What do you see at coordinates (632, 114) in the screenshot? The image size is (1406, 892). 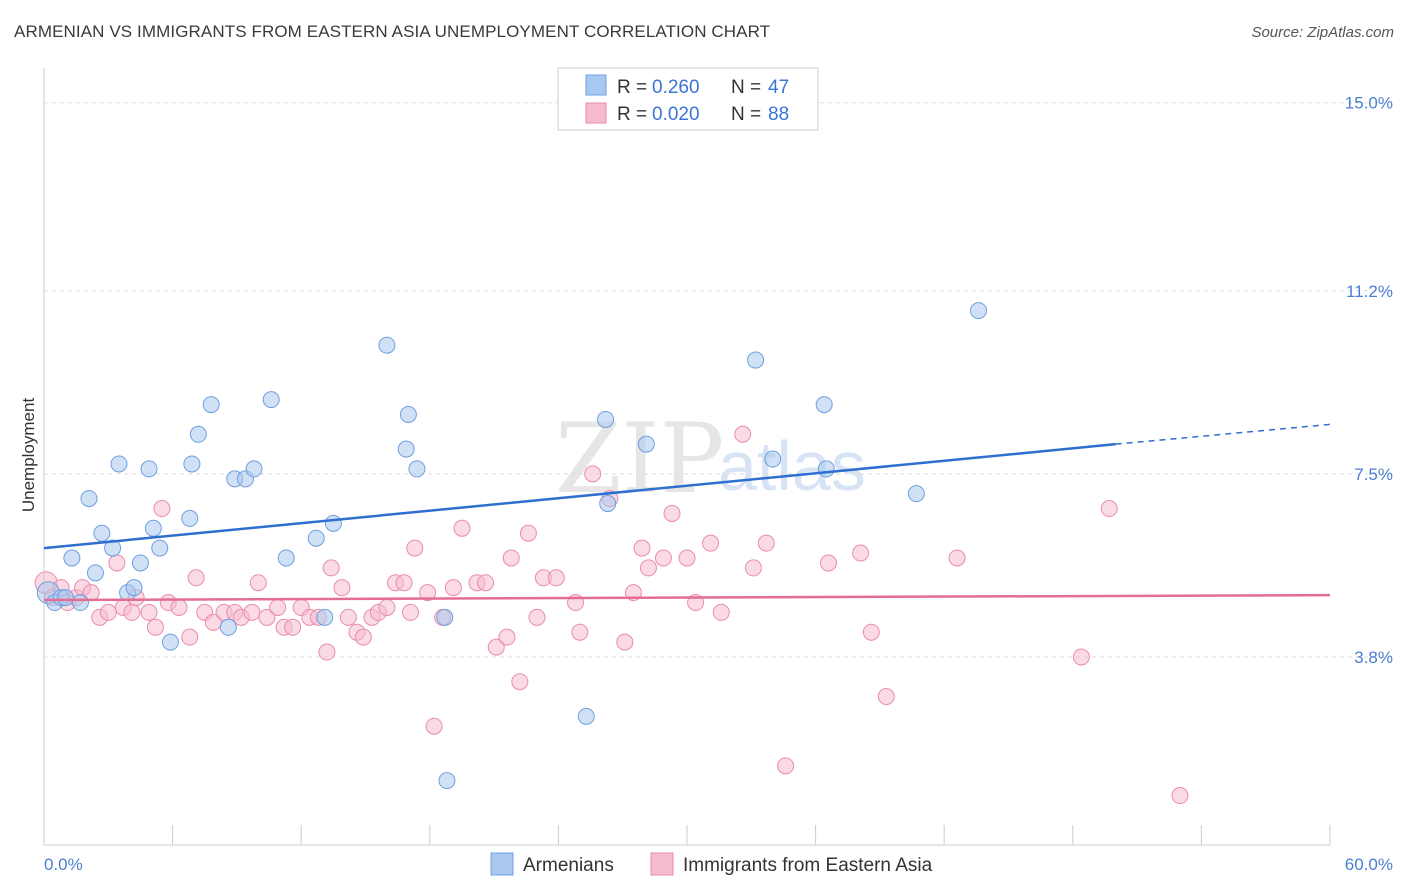 I see `legend-r-label-eastern-asia: R =` at bounding box center [632, 114].